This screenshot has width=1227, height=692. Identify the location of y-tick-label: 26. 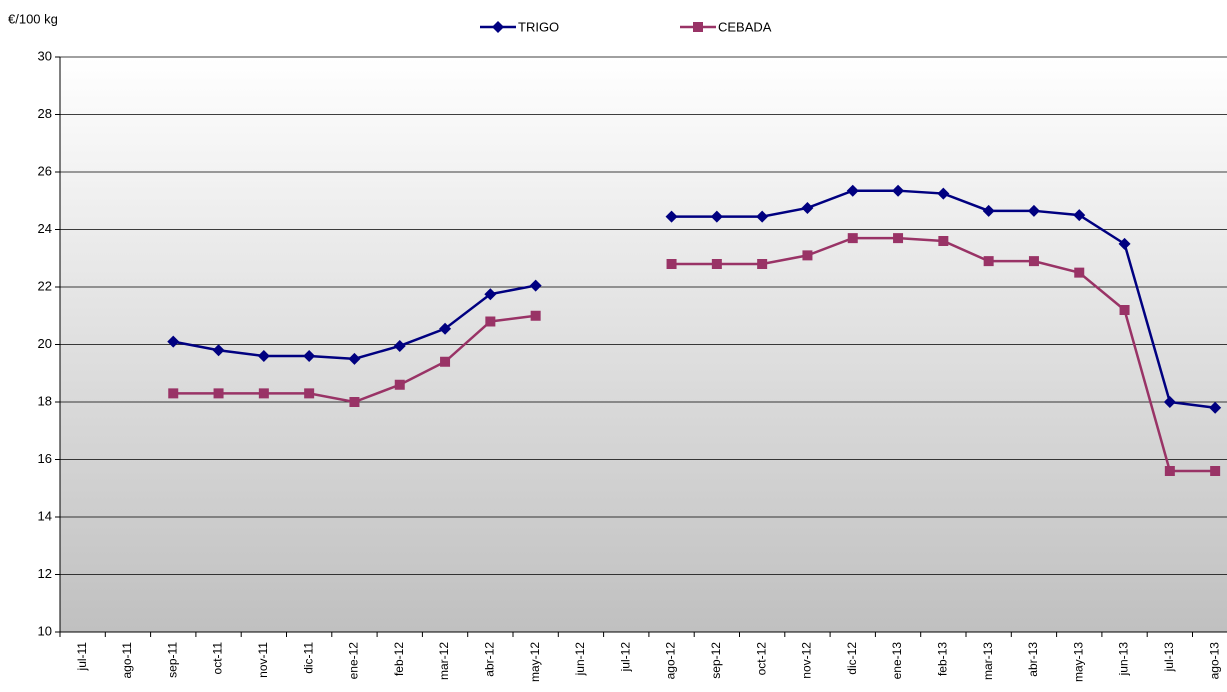
(45, 170).